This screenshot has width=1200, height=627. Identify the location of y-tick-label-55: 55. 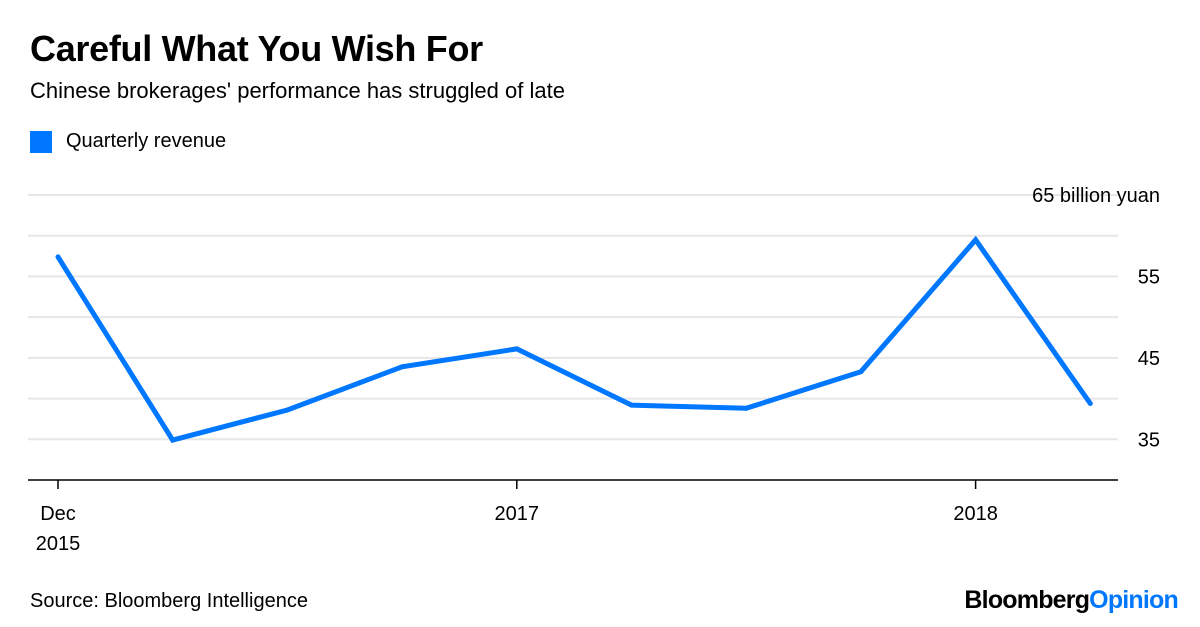
(1149, 277).